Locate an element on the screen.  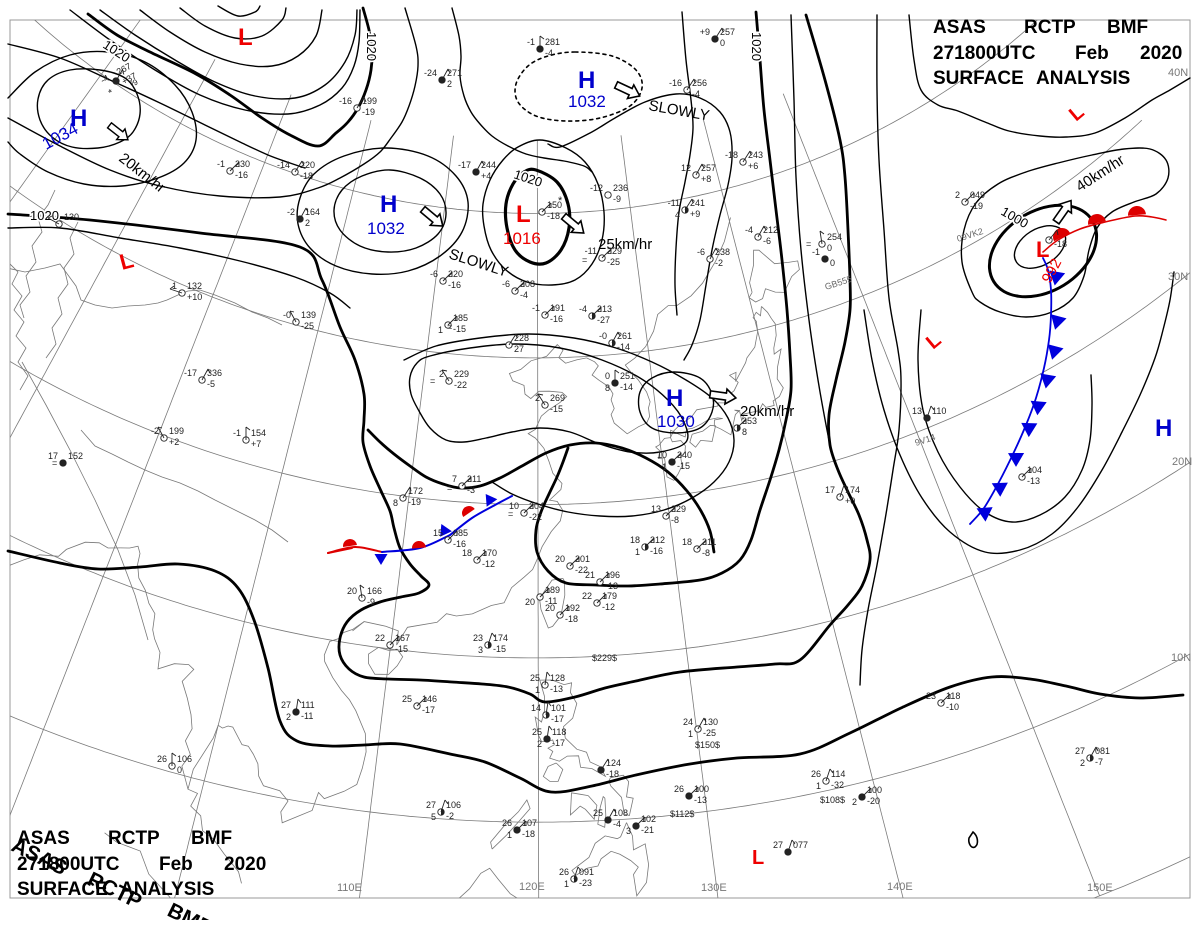
svg-text: 191 is located at coordinates (557, 308).